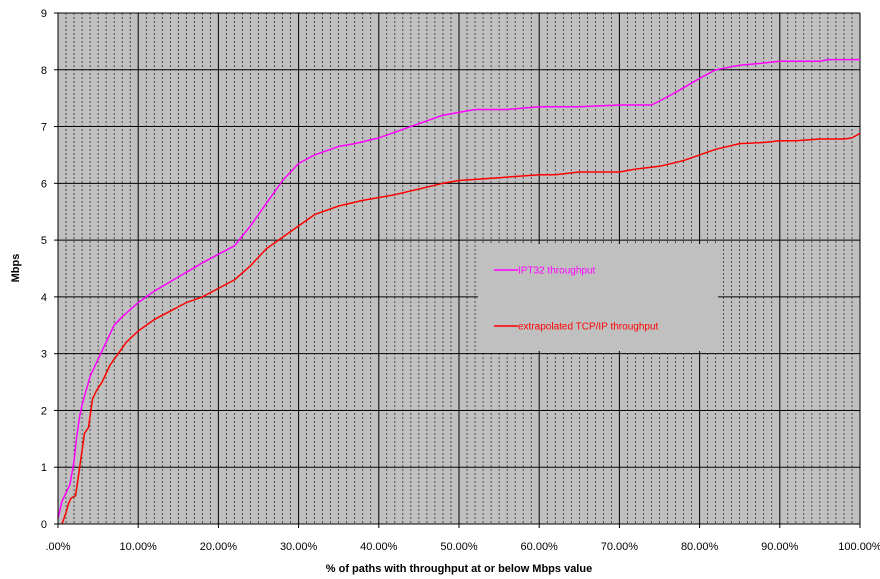 This screenshot has height=579, width=880. Describe the element at coordinates (16, 268) in the screenshot. I see `y-axis-title: Mbps` at that location.